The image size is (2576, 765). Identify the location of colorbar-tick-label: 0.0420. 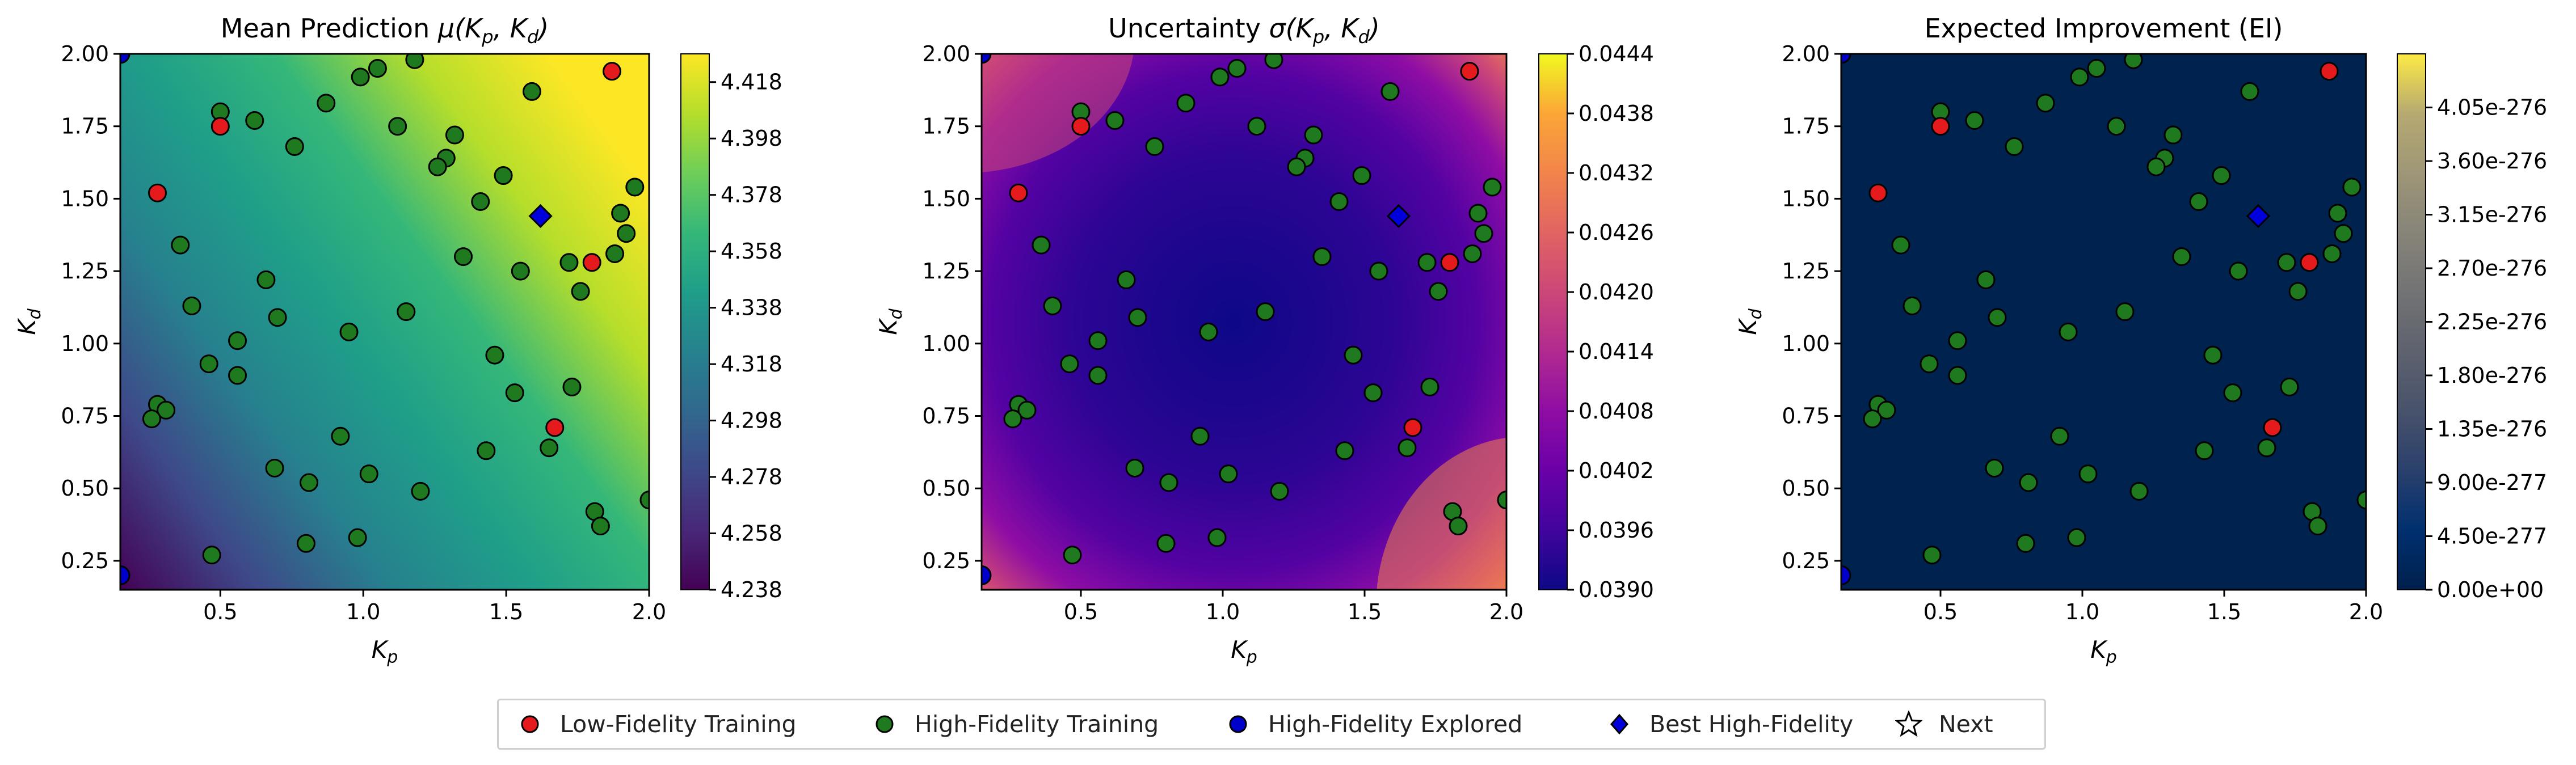
(1616, 292).